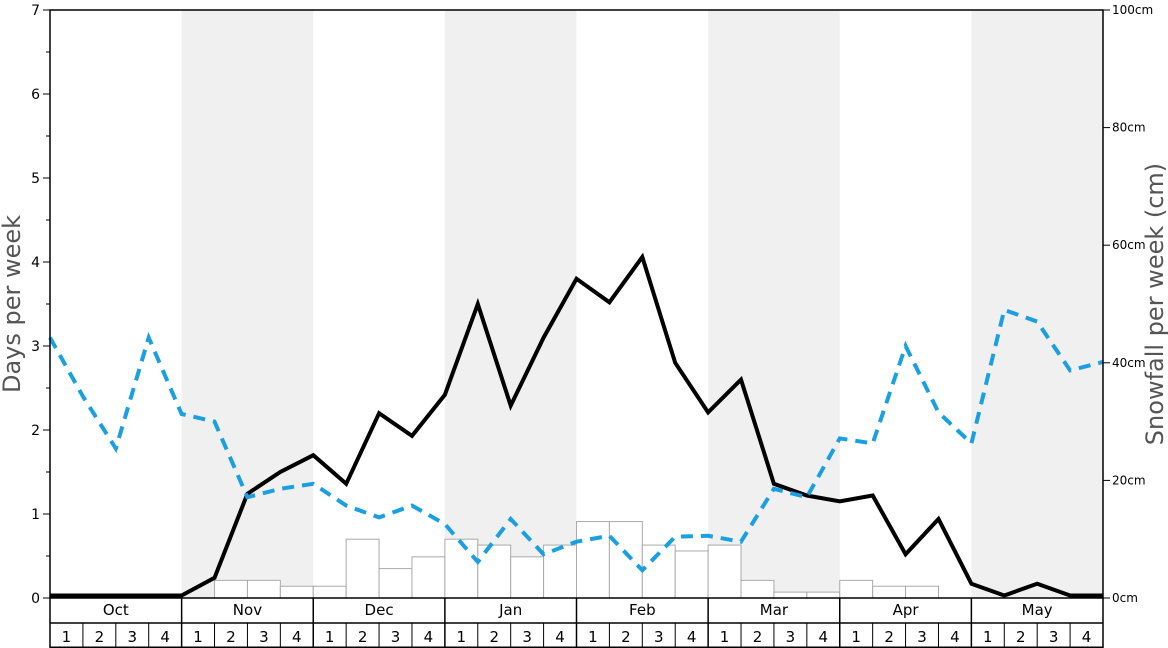 The height and width of the screenshot is (648, 1168). Describe the element at coordinates (1129, 245) in the screenshot. I see `right-tick-label: 60cm` at that location.